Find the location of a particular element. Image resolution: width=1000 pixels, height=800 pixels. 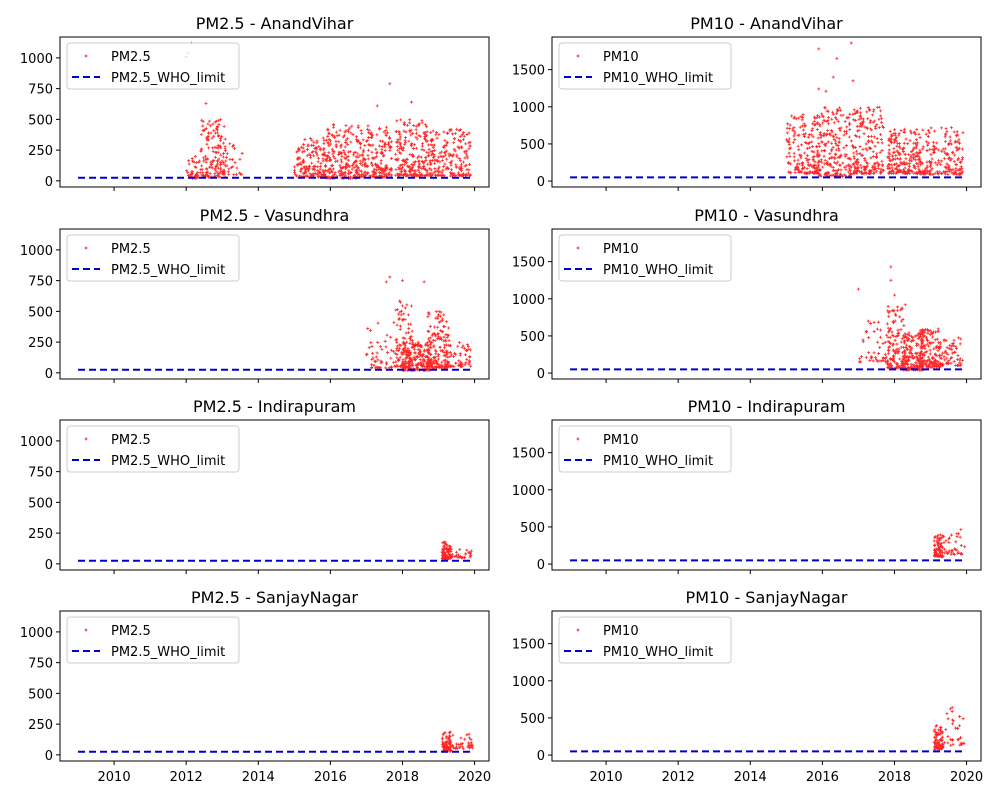

legend-marker-scatter is located at coordinates (86, 630).